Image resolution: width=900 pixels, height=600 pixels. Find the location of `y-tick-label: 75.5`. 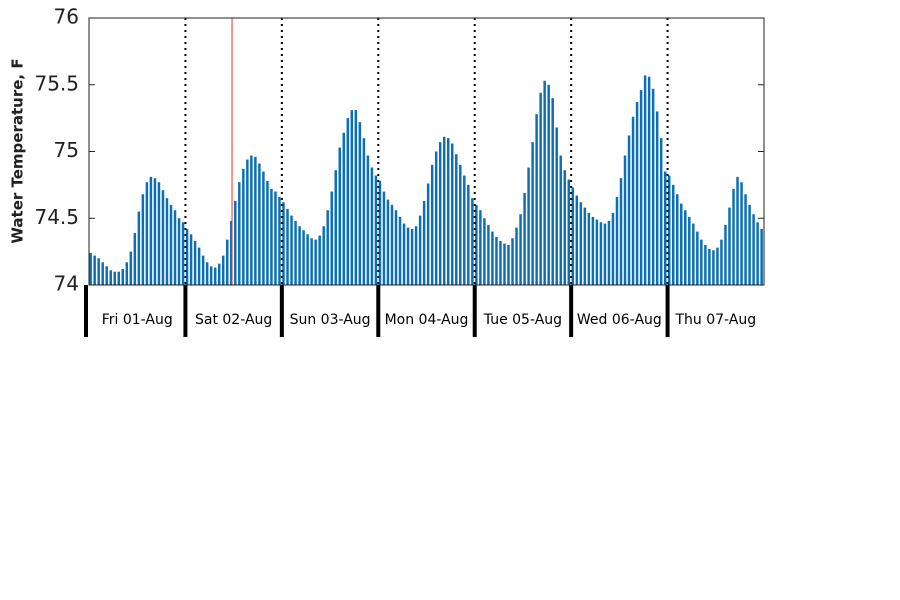

y-tick-label: 75.5 is located at coordinates (56, 83).